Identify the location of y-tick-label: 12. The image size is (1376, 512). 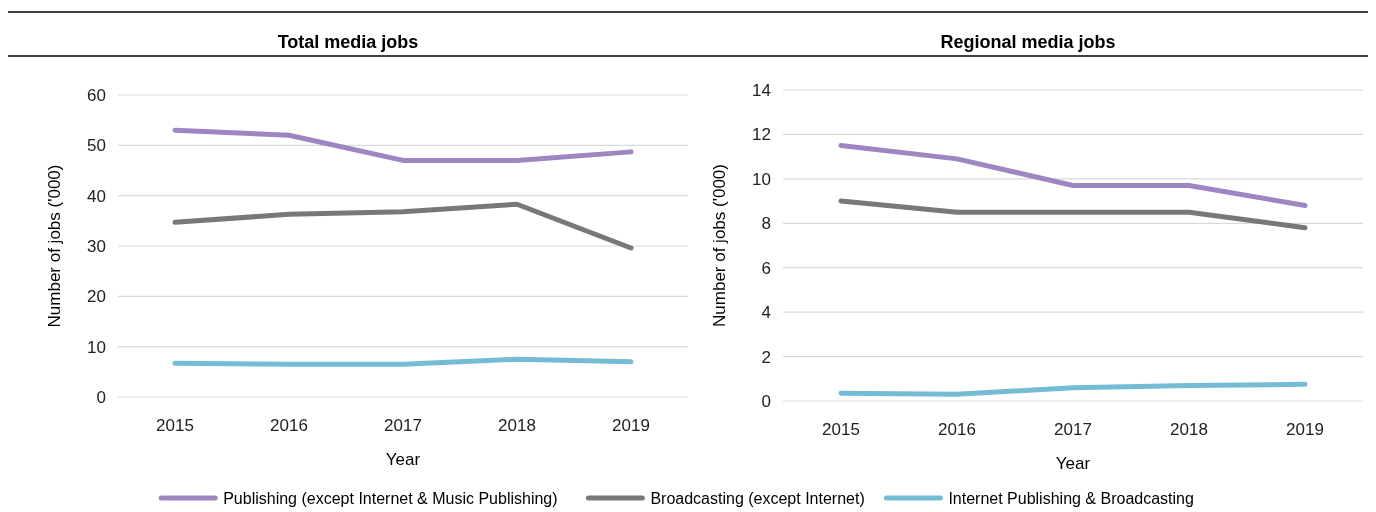
(761, 135).